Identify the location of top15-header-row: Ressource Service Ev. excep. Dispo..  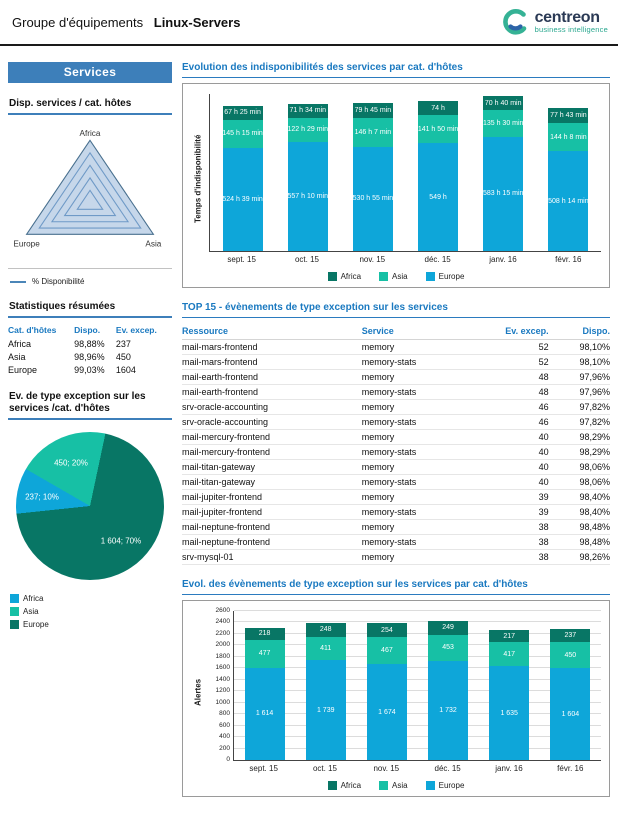
(396, 331).